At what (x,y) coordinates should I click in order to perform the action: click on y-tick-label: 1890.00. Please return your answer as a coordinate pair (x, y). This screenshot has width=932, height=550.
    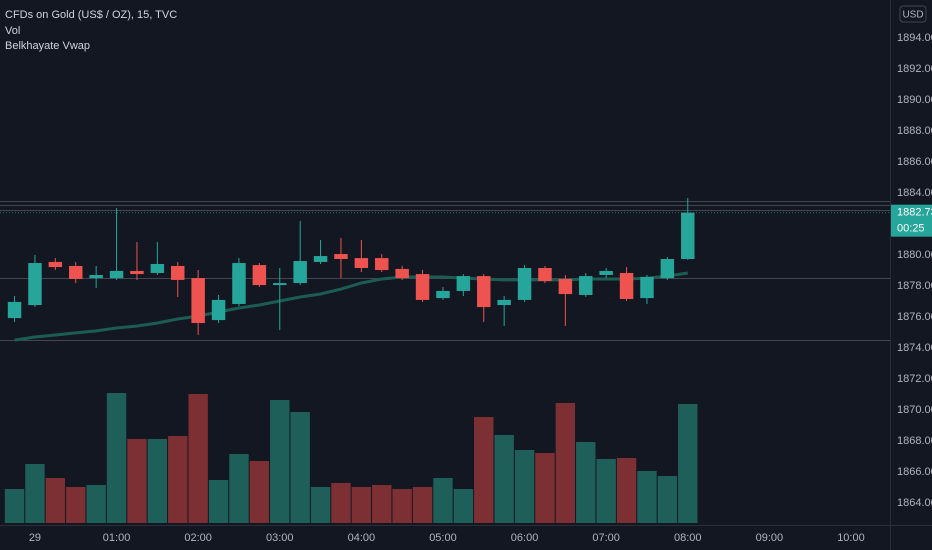
    Looking at the image, I should click on (914, 100).